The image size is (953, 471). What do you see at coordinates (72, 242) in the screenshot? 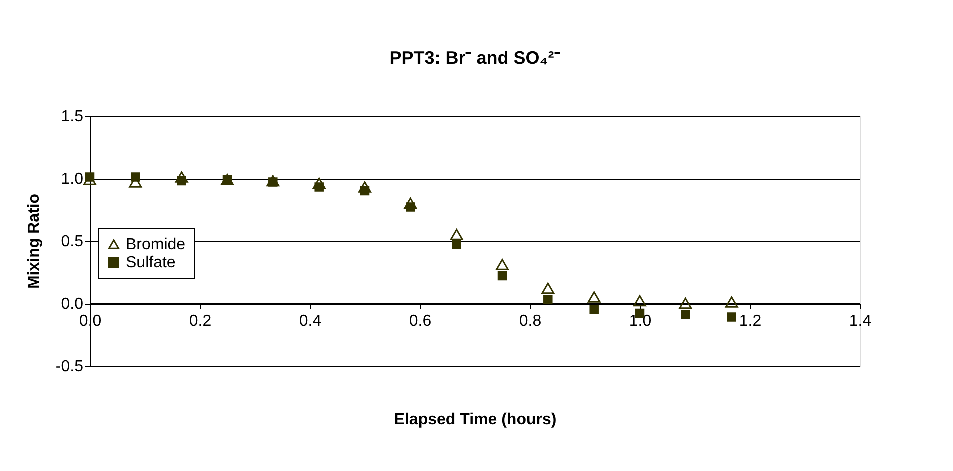
I see `y-tick-label: 0.5` at bounding box center [72, 242].